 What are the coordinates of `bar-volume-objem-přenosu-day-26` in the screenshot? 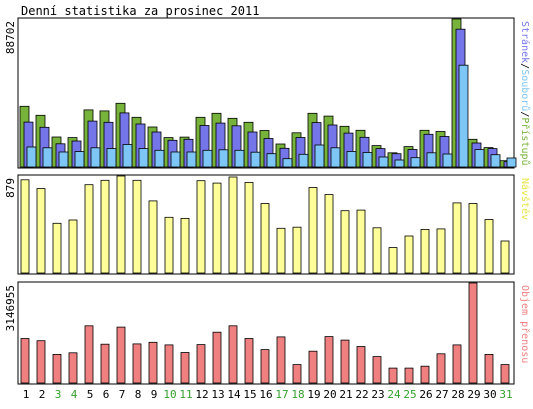 It's located at (425, 374).